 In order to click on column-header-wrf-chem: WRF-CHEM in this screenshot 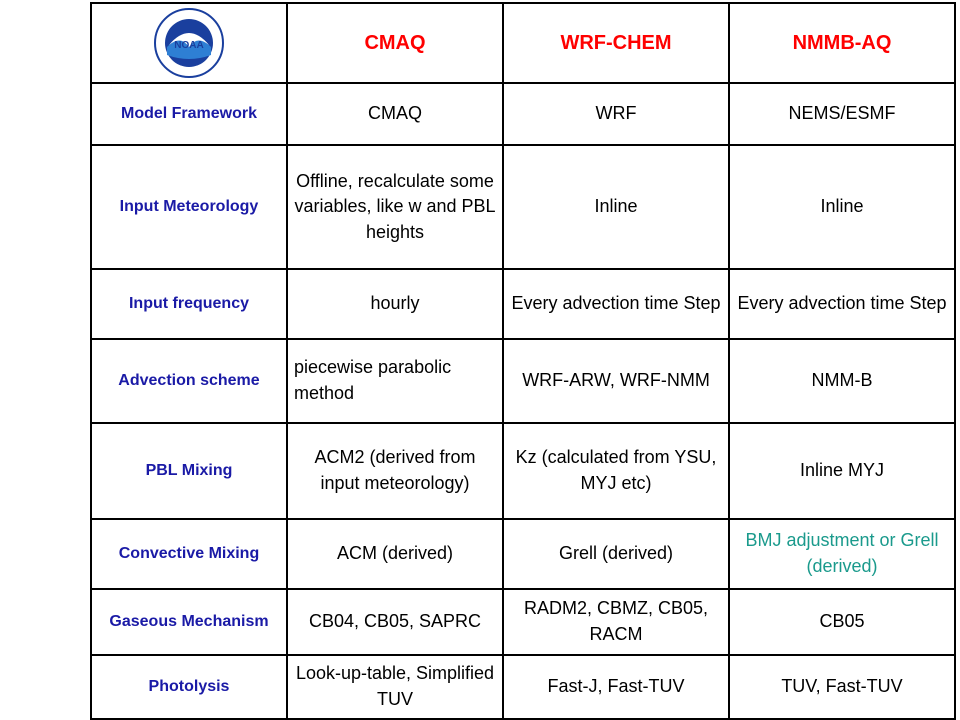, I will do `click(616, 43)`.